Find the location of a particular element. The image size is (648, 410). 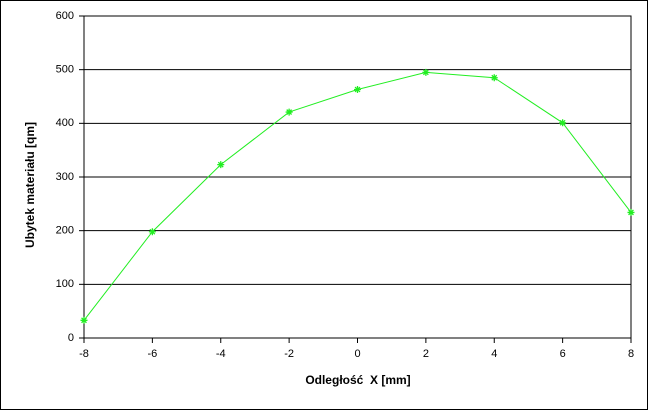

x-tick-label: 2 is located at coordinates (426, 354).